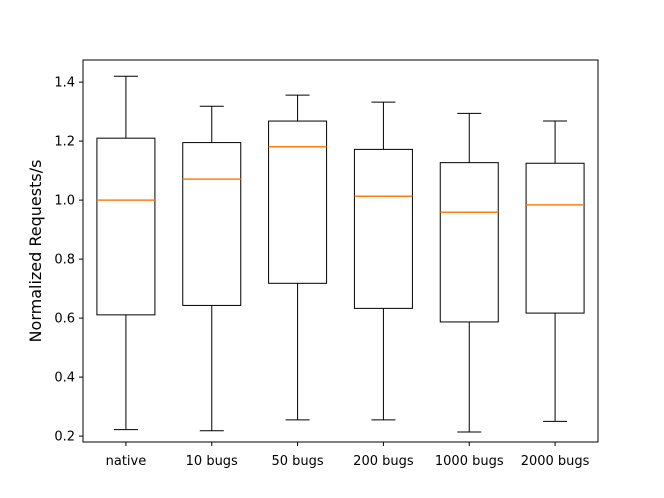 This screenshot has width=664, height=498. I want to click on y-tick-label: 0.2, so click(64, 437).